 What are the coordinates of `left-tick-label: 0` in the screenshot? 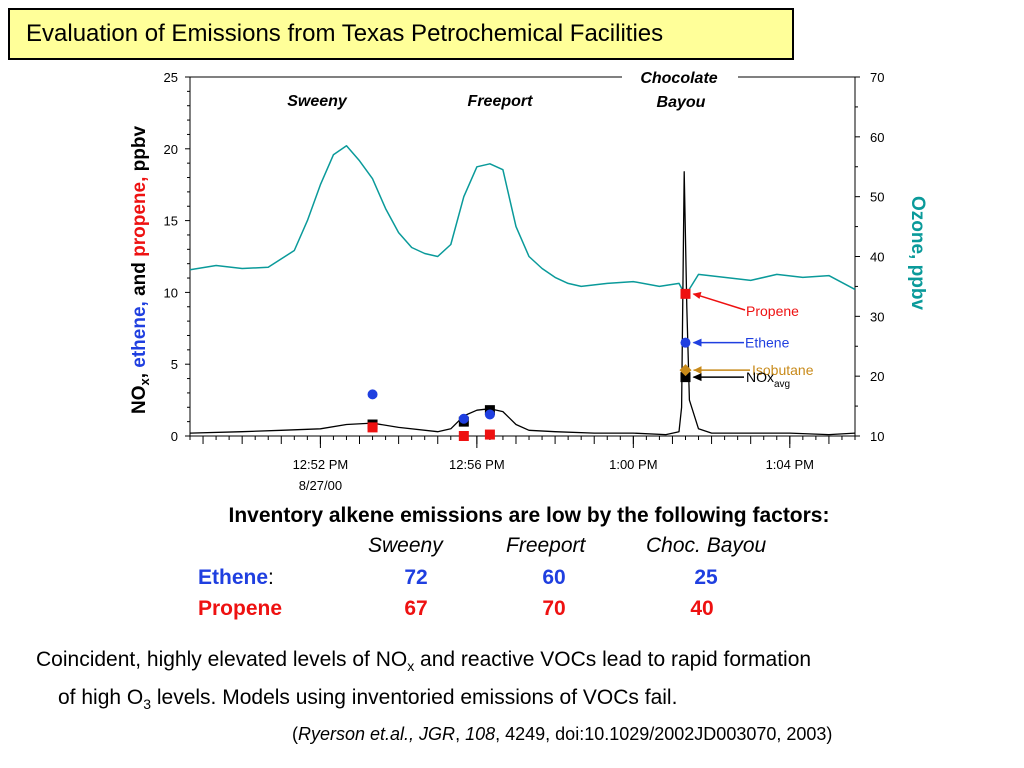 It's located at (174, 436).